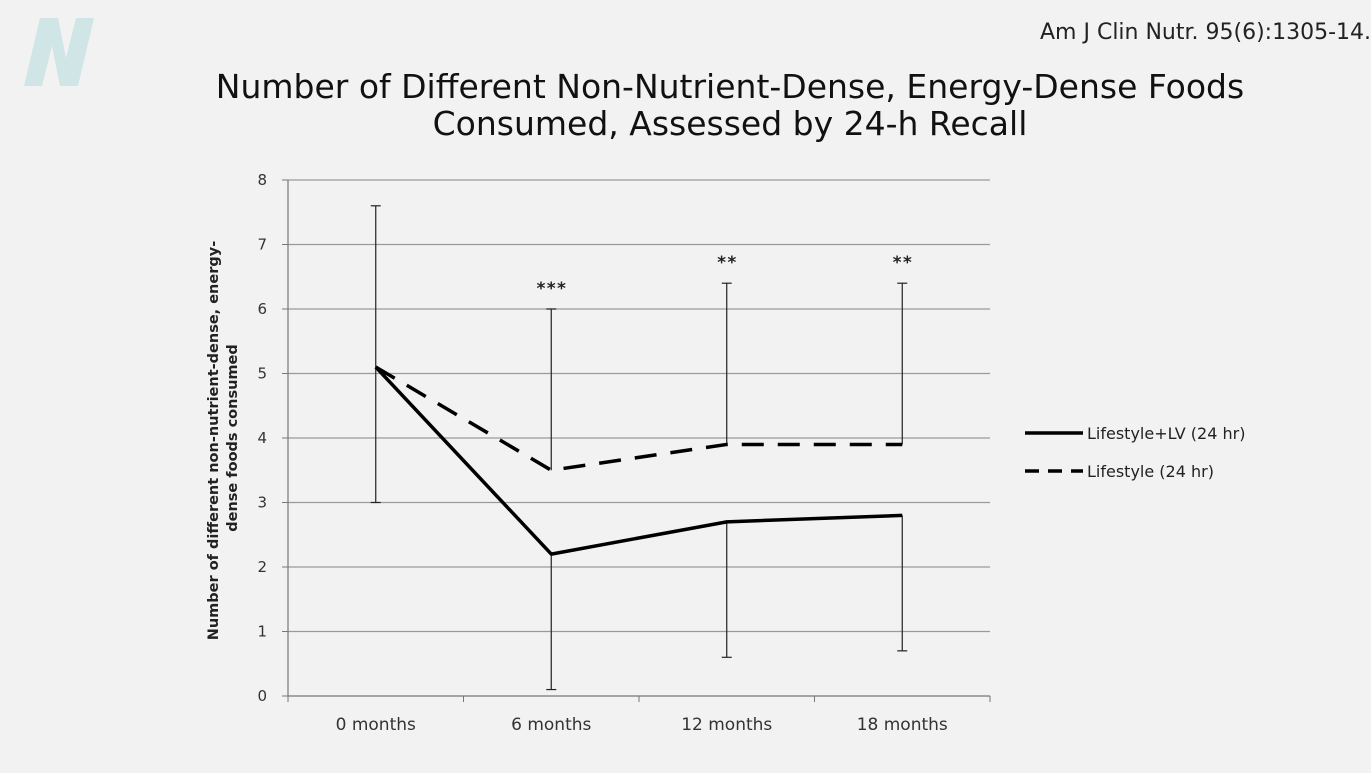 This screenshot has height=773, width=1371. I want to click on citation-text: Am J Clin Nutr. 95(6):1305-14., so click(1205, 32).